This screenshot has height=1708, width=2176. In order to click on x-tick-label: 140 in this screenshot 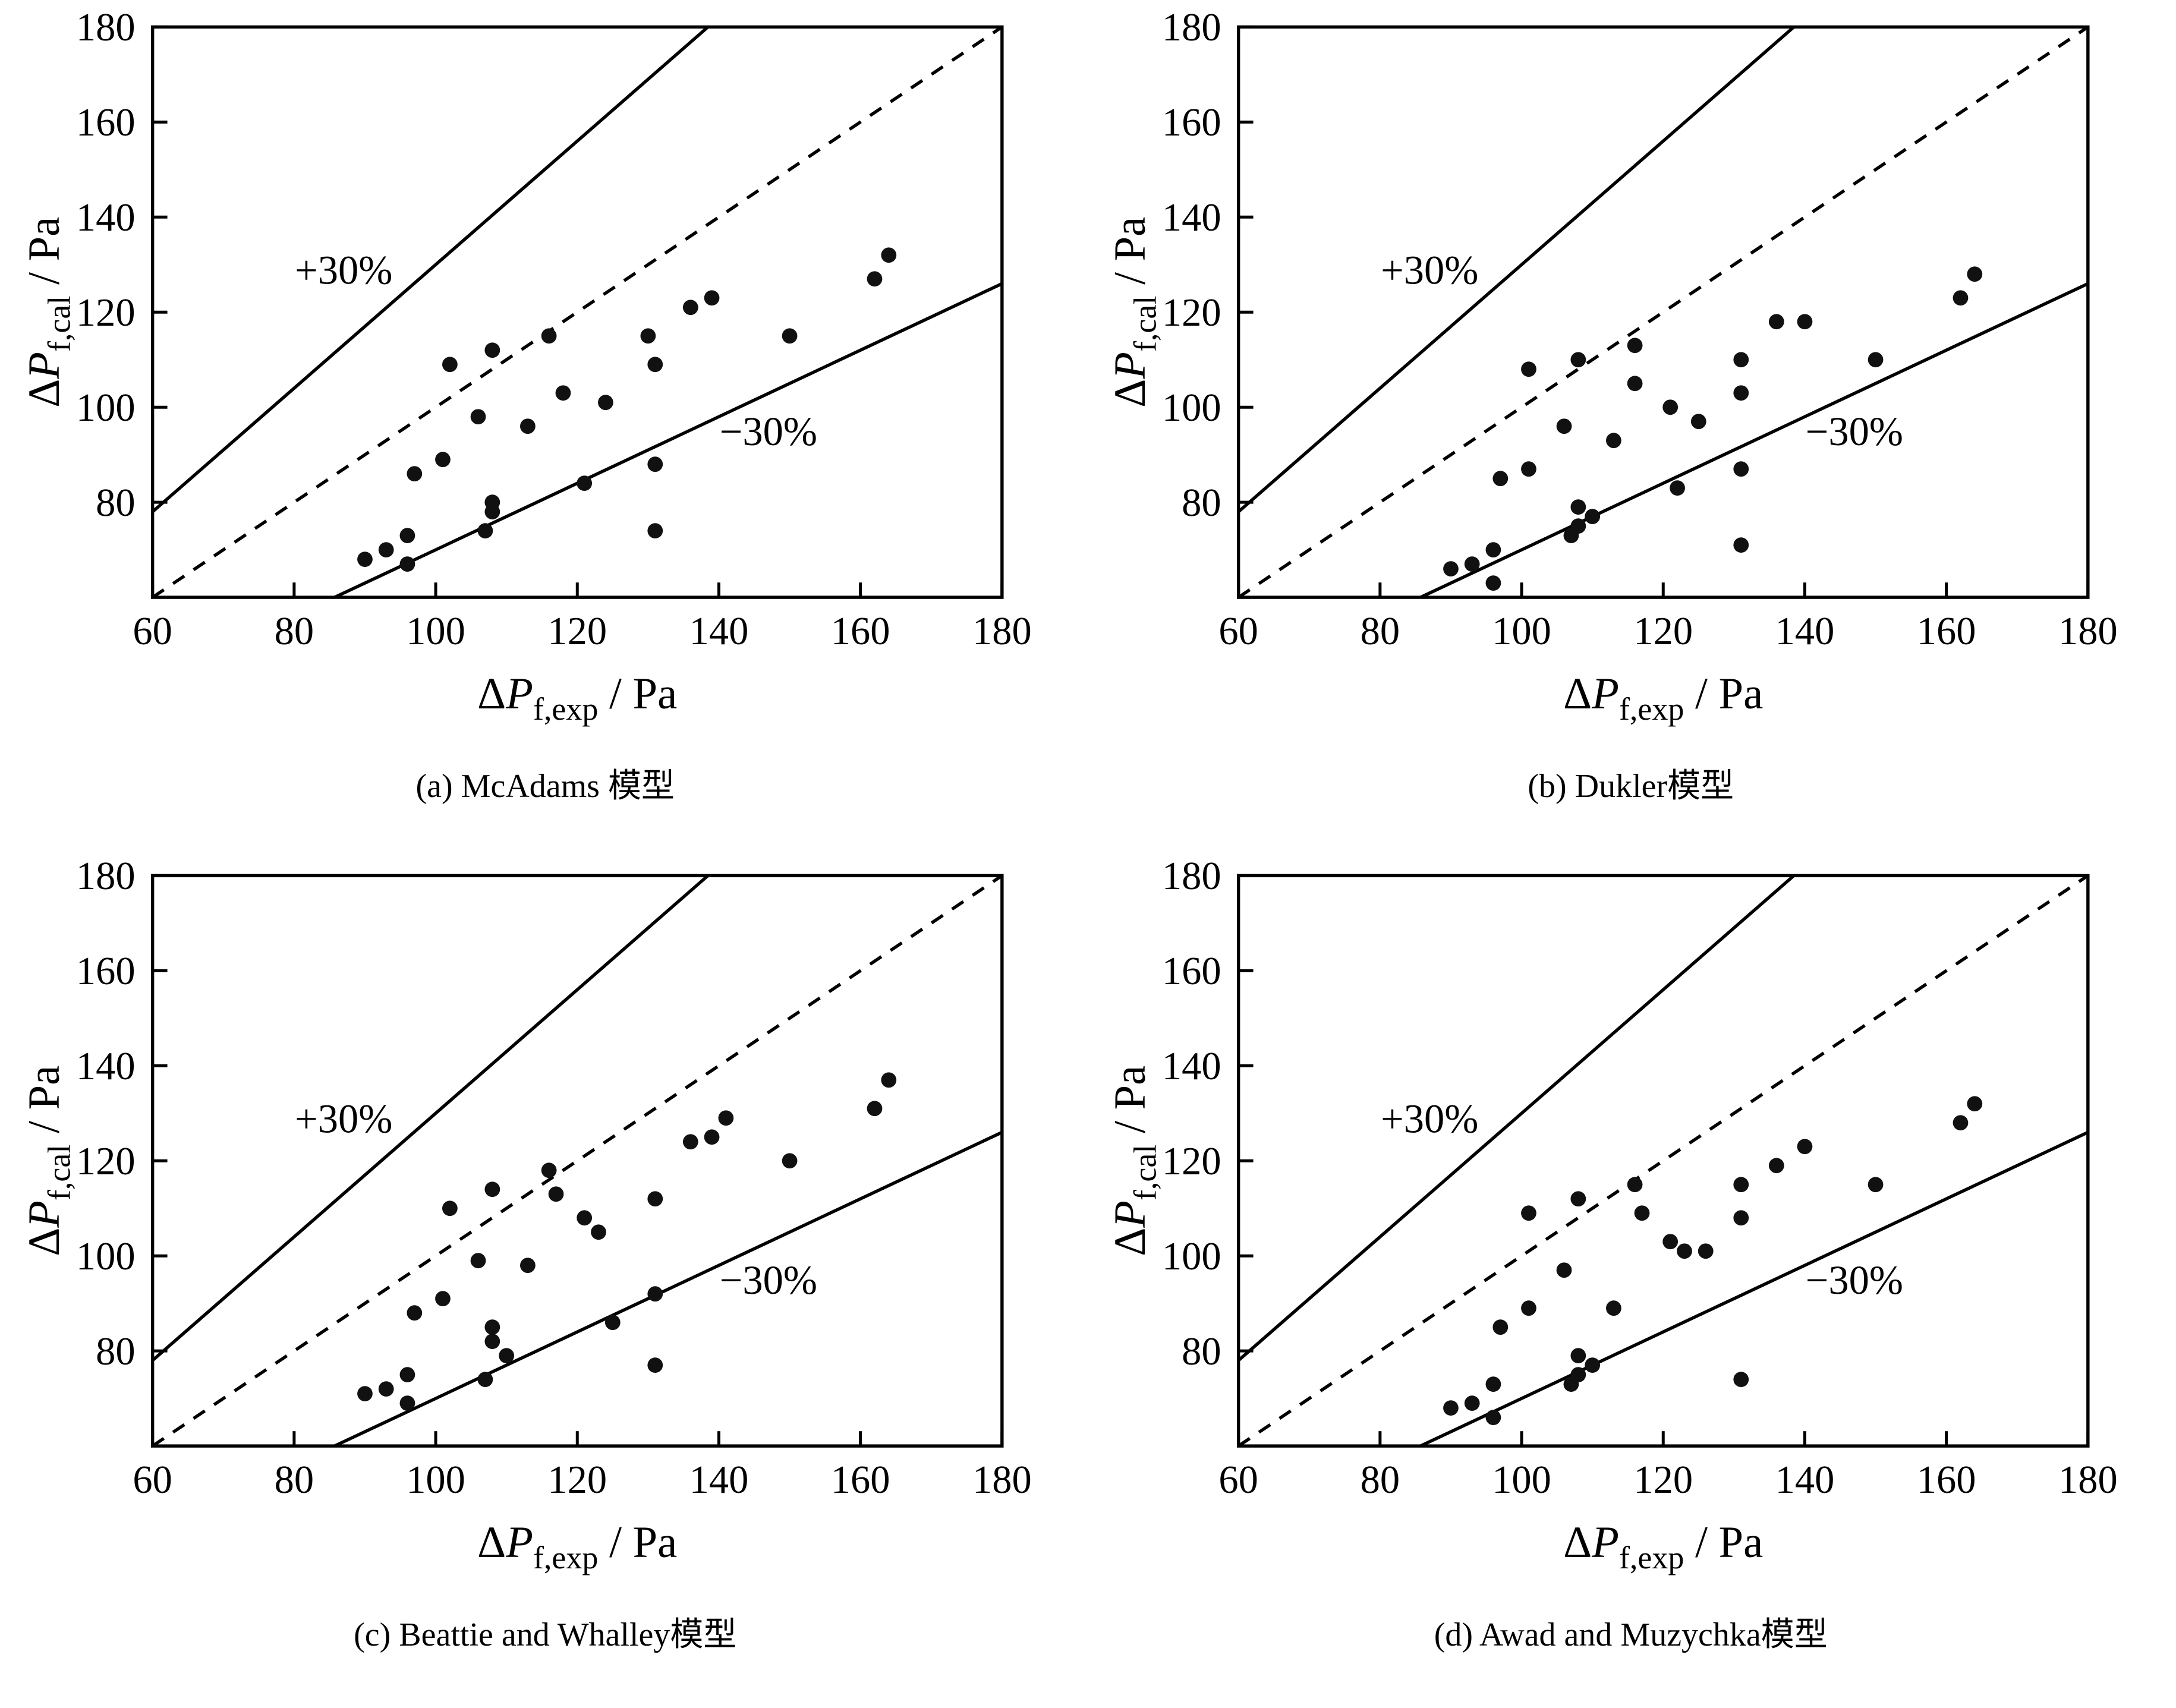, I will do `click(1804, 1480)`.